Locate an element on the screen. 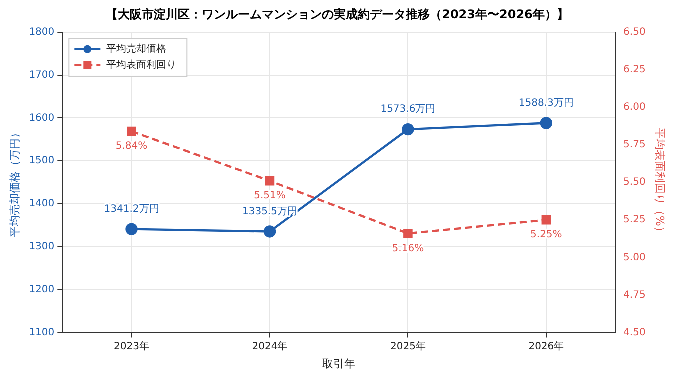 The height and width of the screenshot is (375, 675). y2-tick-label: 5.50 is located at coordinates (635, 182).